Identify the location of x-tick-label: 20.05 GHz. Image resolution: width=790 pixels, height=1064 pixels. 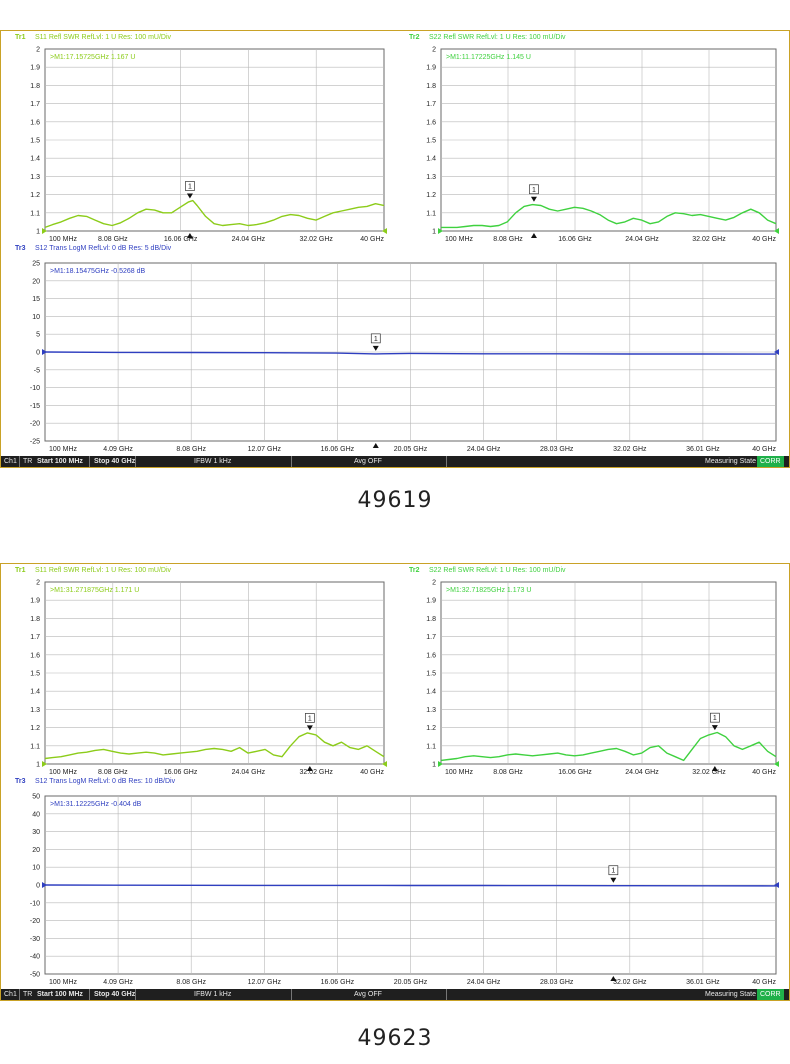
(411, 982).